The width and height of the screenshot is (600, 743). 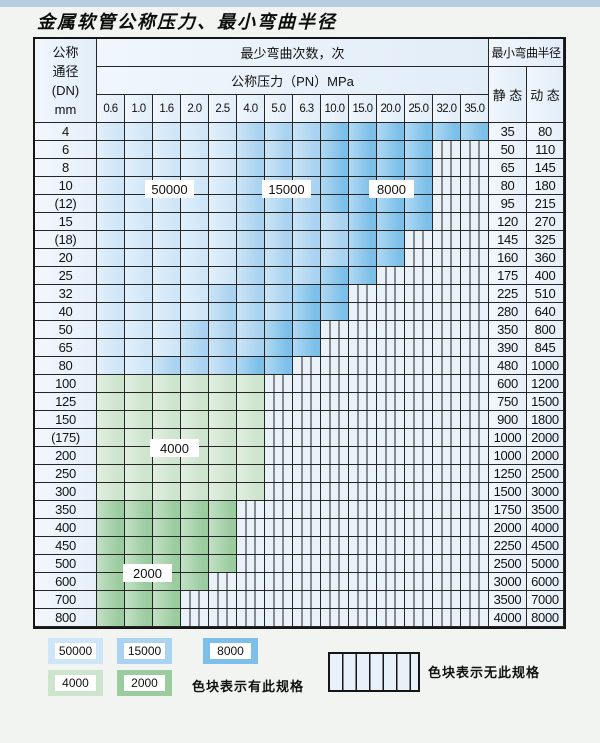 I want to click on dn-cell: 500, so click(x=66, y=564).